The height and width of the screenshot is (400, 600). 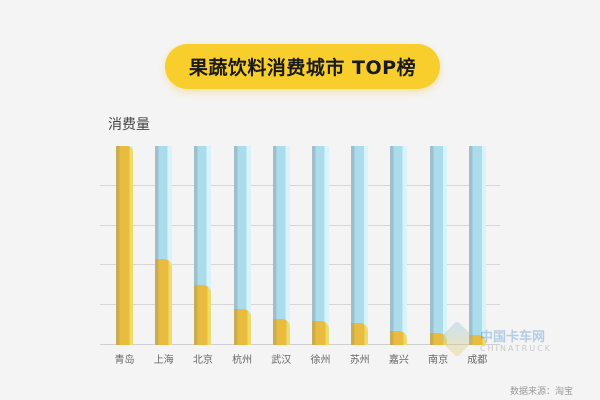 I want to click on x-tick-label: 青岛, so click(x=124, y=360).